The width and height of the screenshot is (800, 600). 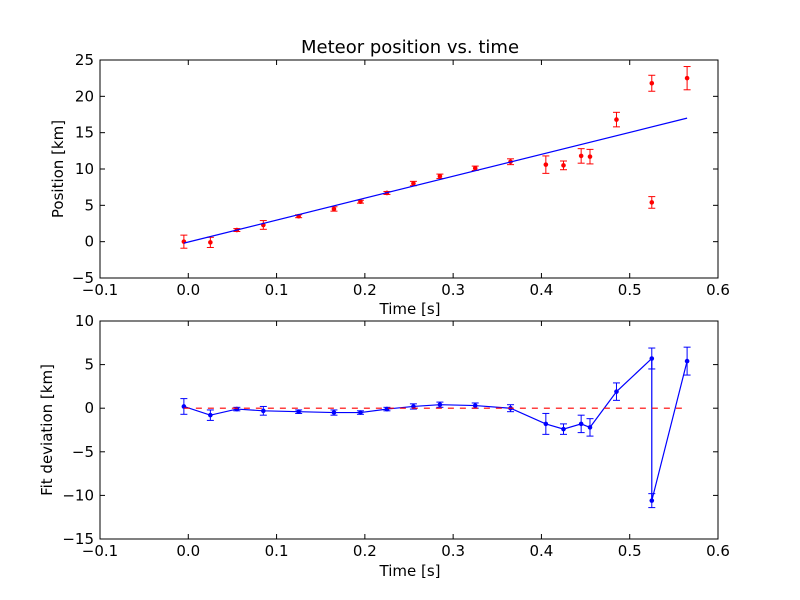 What do you see at coordinates (84, 96) in the screenshot?
I see `position-y-tick-label: 20` at bounding box center [84, 96].